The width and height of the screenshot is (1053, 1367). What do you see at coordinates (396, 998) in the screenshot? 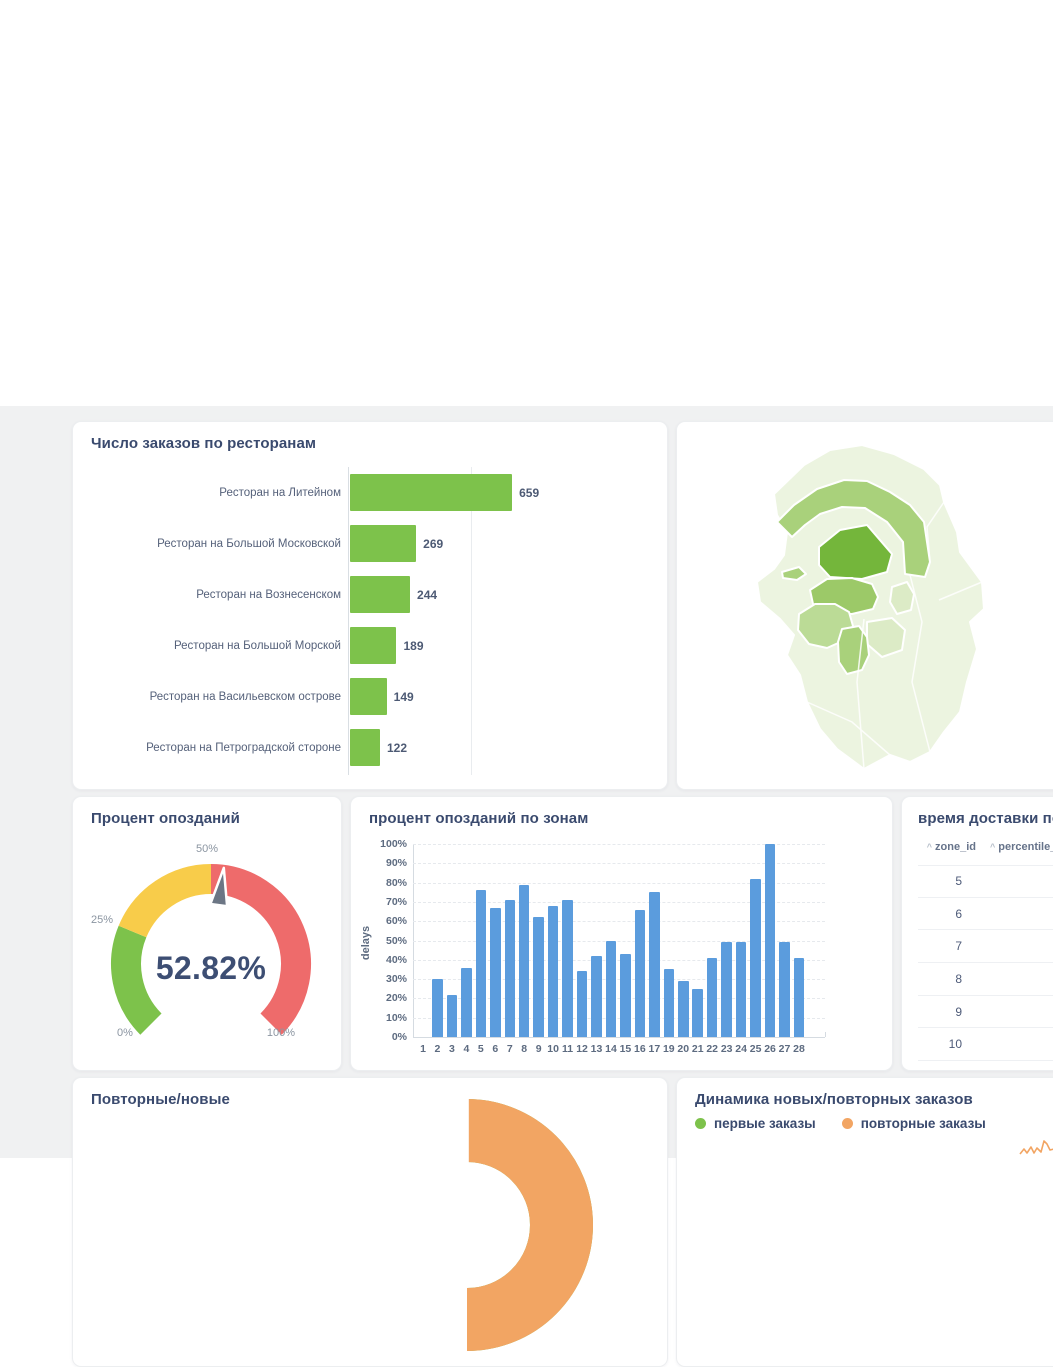
I see `y-tick-label: 20%` at bounding box center [396, 998].